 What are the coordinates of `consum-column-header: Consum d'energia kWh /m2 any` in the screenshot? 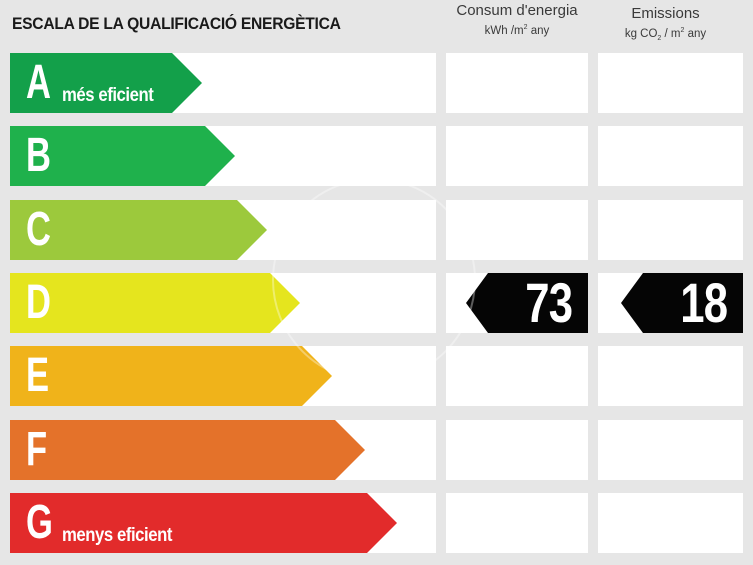 It's located at (517, 20).